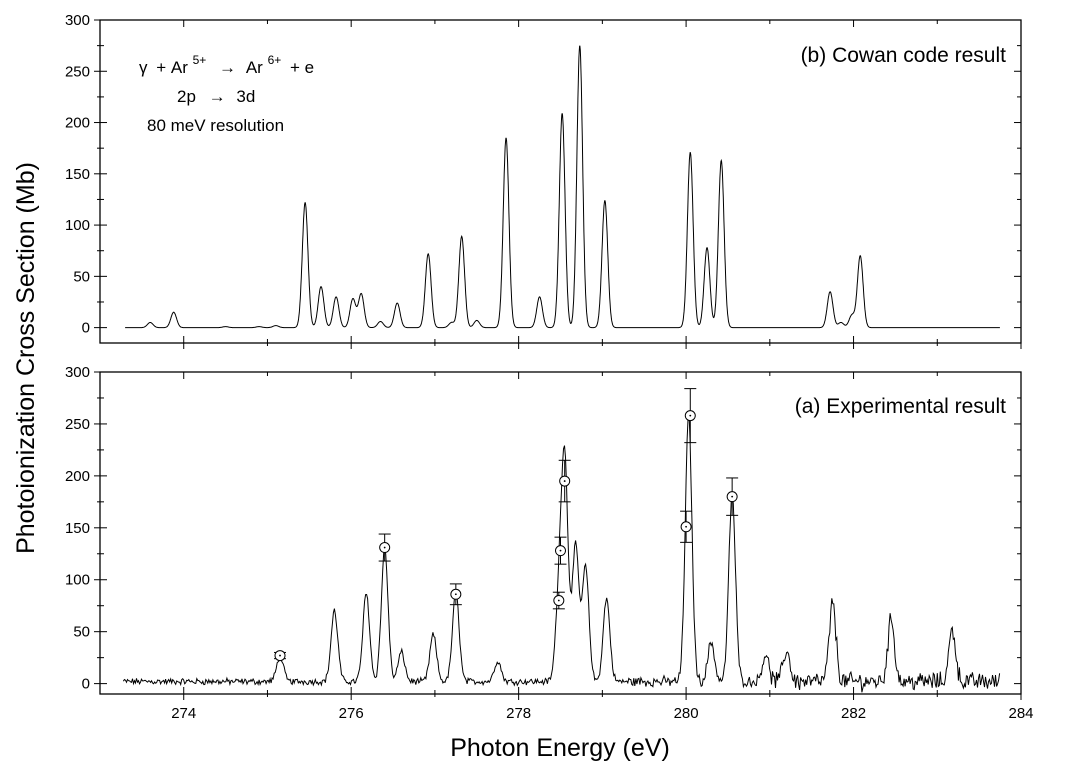 The image size is (1066, 762). Describe the element at coordinates (900, 406) in the screenshot. I see `panel-a-title: (a) Experimental result` at that location.